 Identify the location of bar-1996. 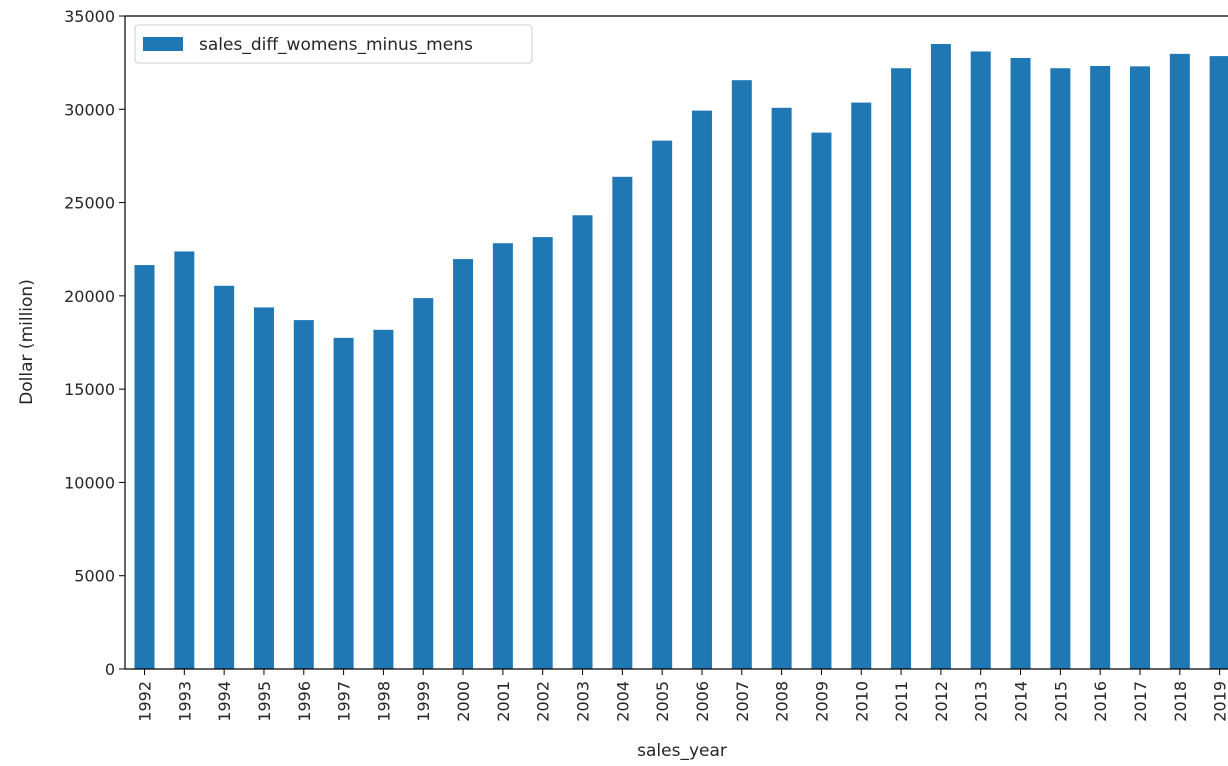
(303, 494).